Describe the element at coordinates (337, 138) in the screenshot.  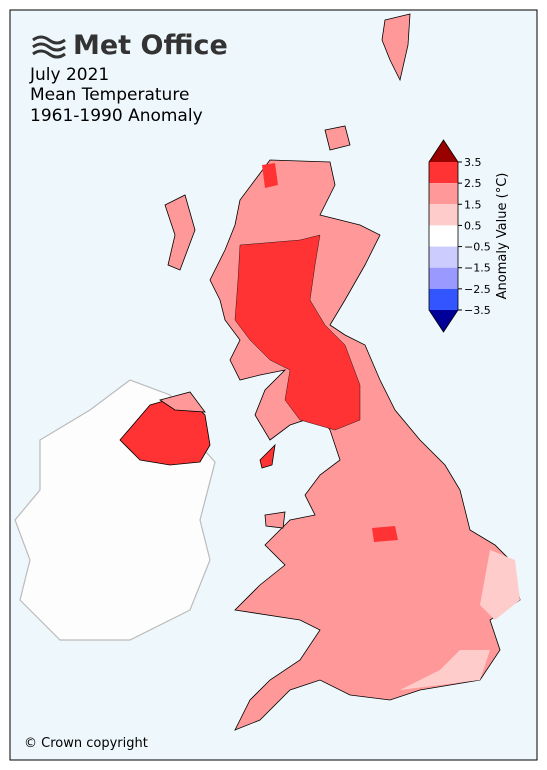
I see `orkney` at that location.